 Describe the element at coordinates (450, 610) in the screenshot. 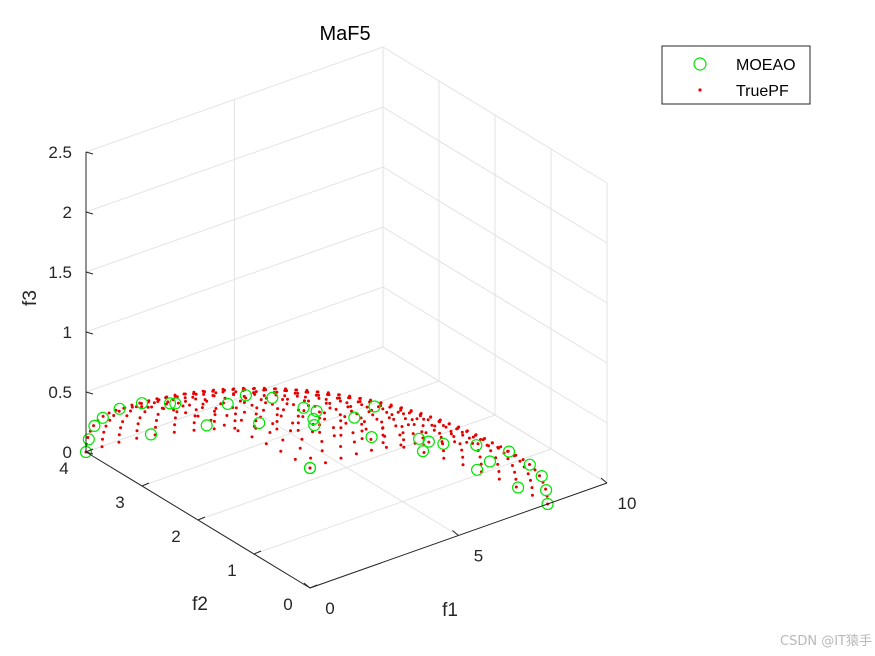

I see `x-axis-label: f1` at that location.